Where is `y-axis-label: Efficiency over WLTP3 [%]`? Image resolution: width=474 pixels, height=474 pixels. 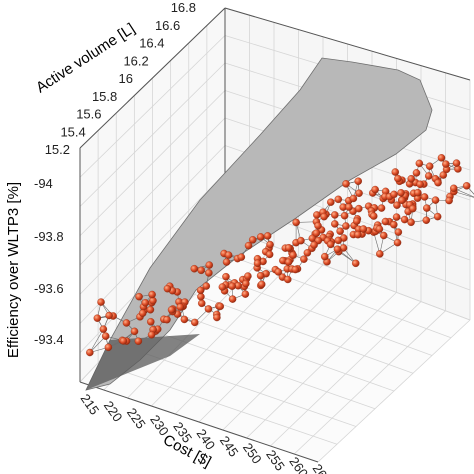 y-axis-label: Efficiency over WLTP3 [%] is located at coordinates (13, 270).